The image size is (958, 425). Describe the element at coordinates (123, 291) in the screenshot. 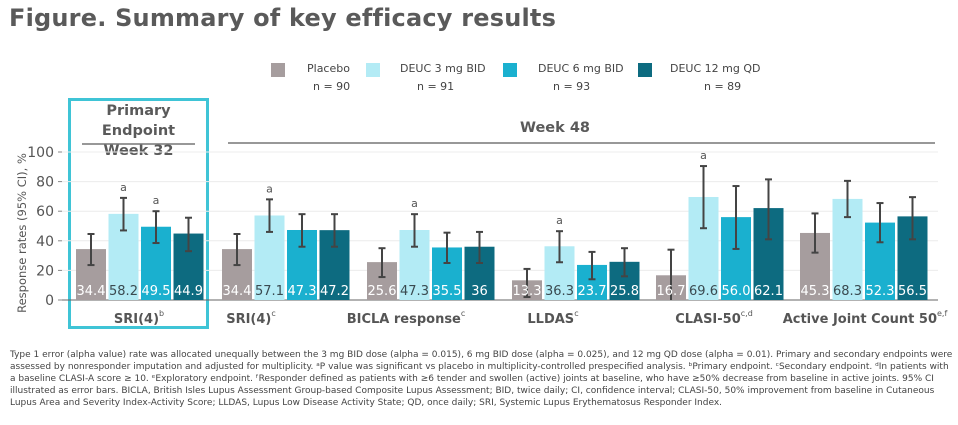

I see `data-label: 58.2` at that location.